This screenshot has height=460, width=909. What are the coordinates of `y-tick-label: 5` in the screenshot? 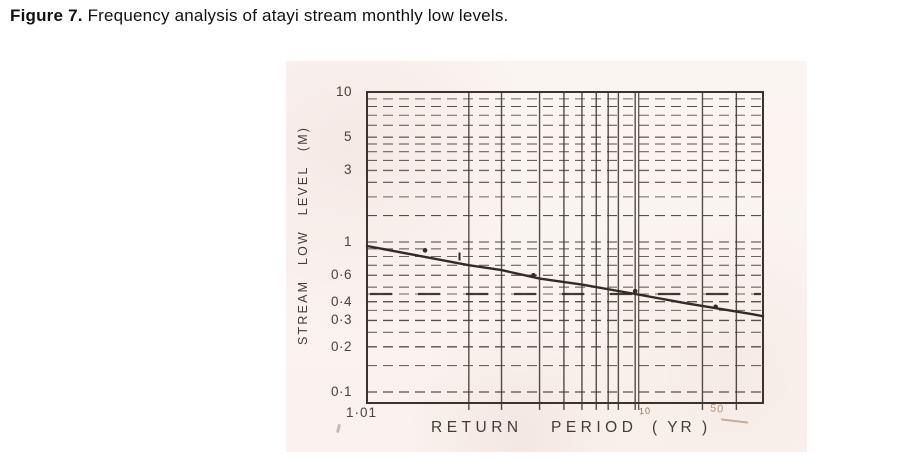 It's located at (347, 136).